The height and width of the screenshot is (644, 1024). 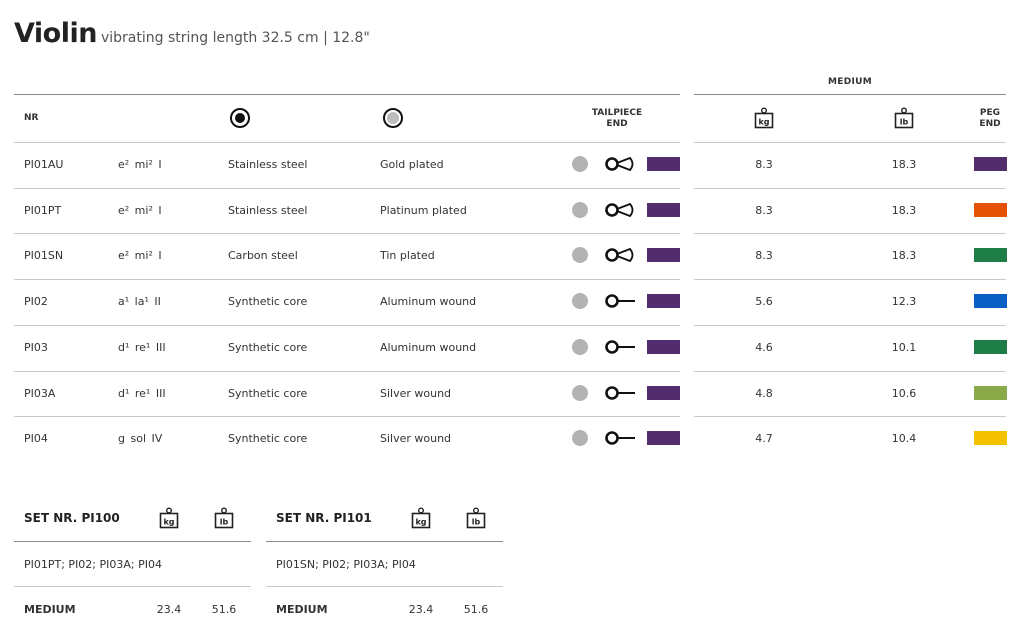 I want to click on table-row-nr: PI02, so click(x=36, y=302).